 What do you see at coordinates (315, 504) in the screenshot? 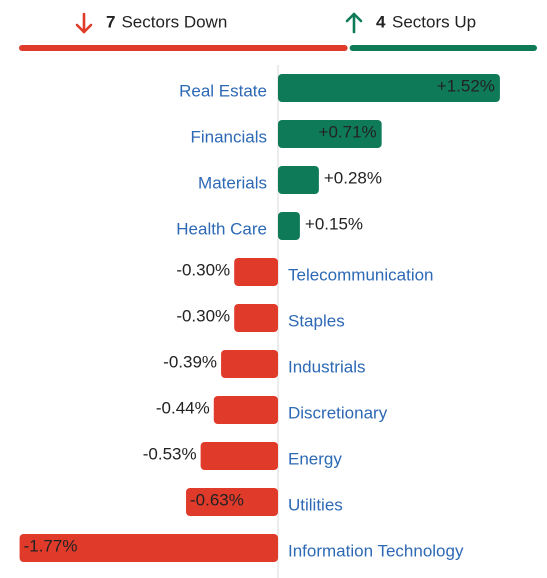
I see `category-label: Utilities` at bounding box center [315, 504].